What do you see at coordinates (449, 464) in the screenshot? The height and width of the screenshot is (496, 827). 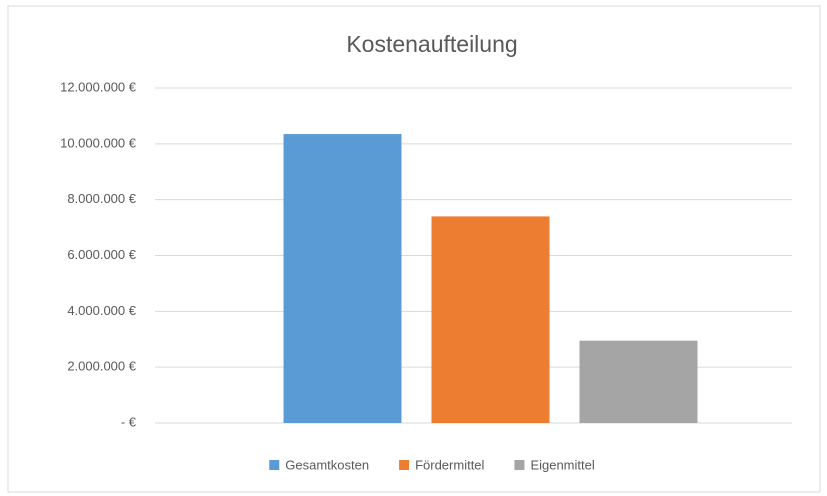 I see `legend-label: Fördermittel` at bounding box center [449, 464].